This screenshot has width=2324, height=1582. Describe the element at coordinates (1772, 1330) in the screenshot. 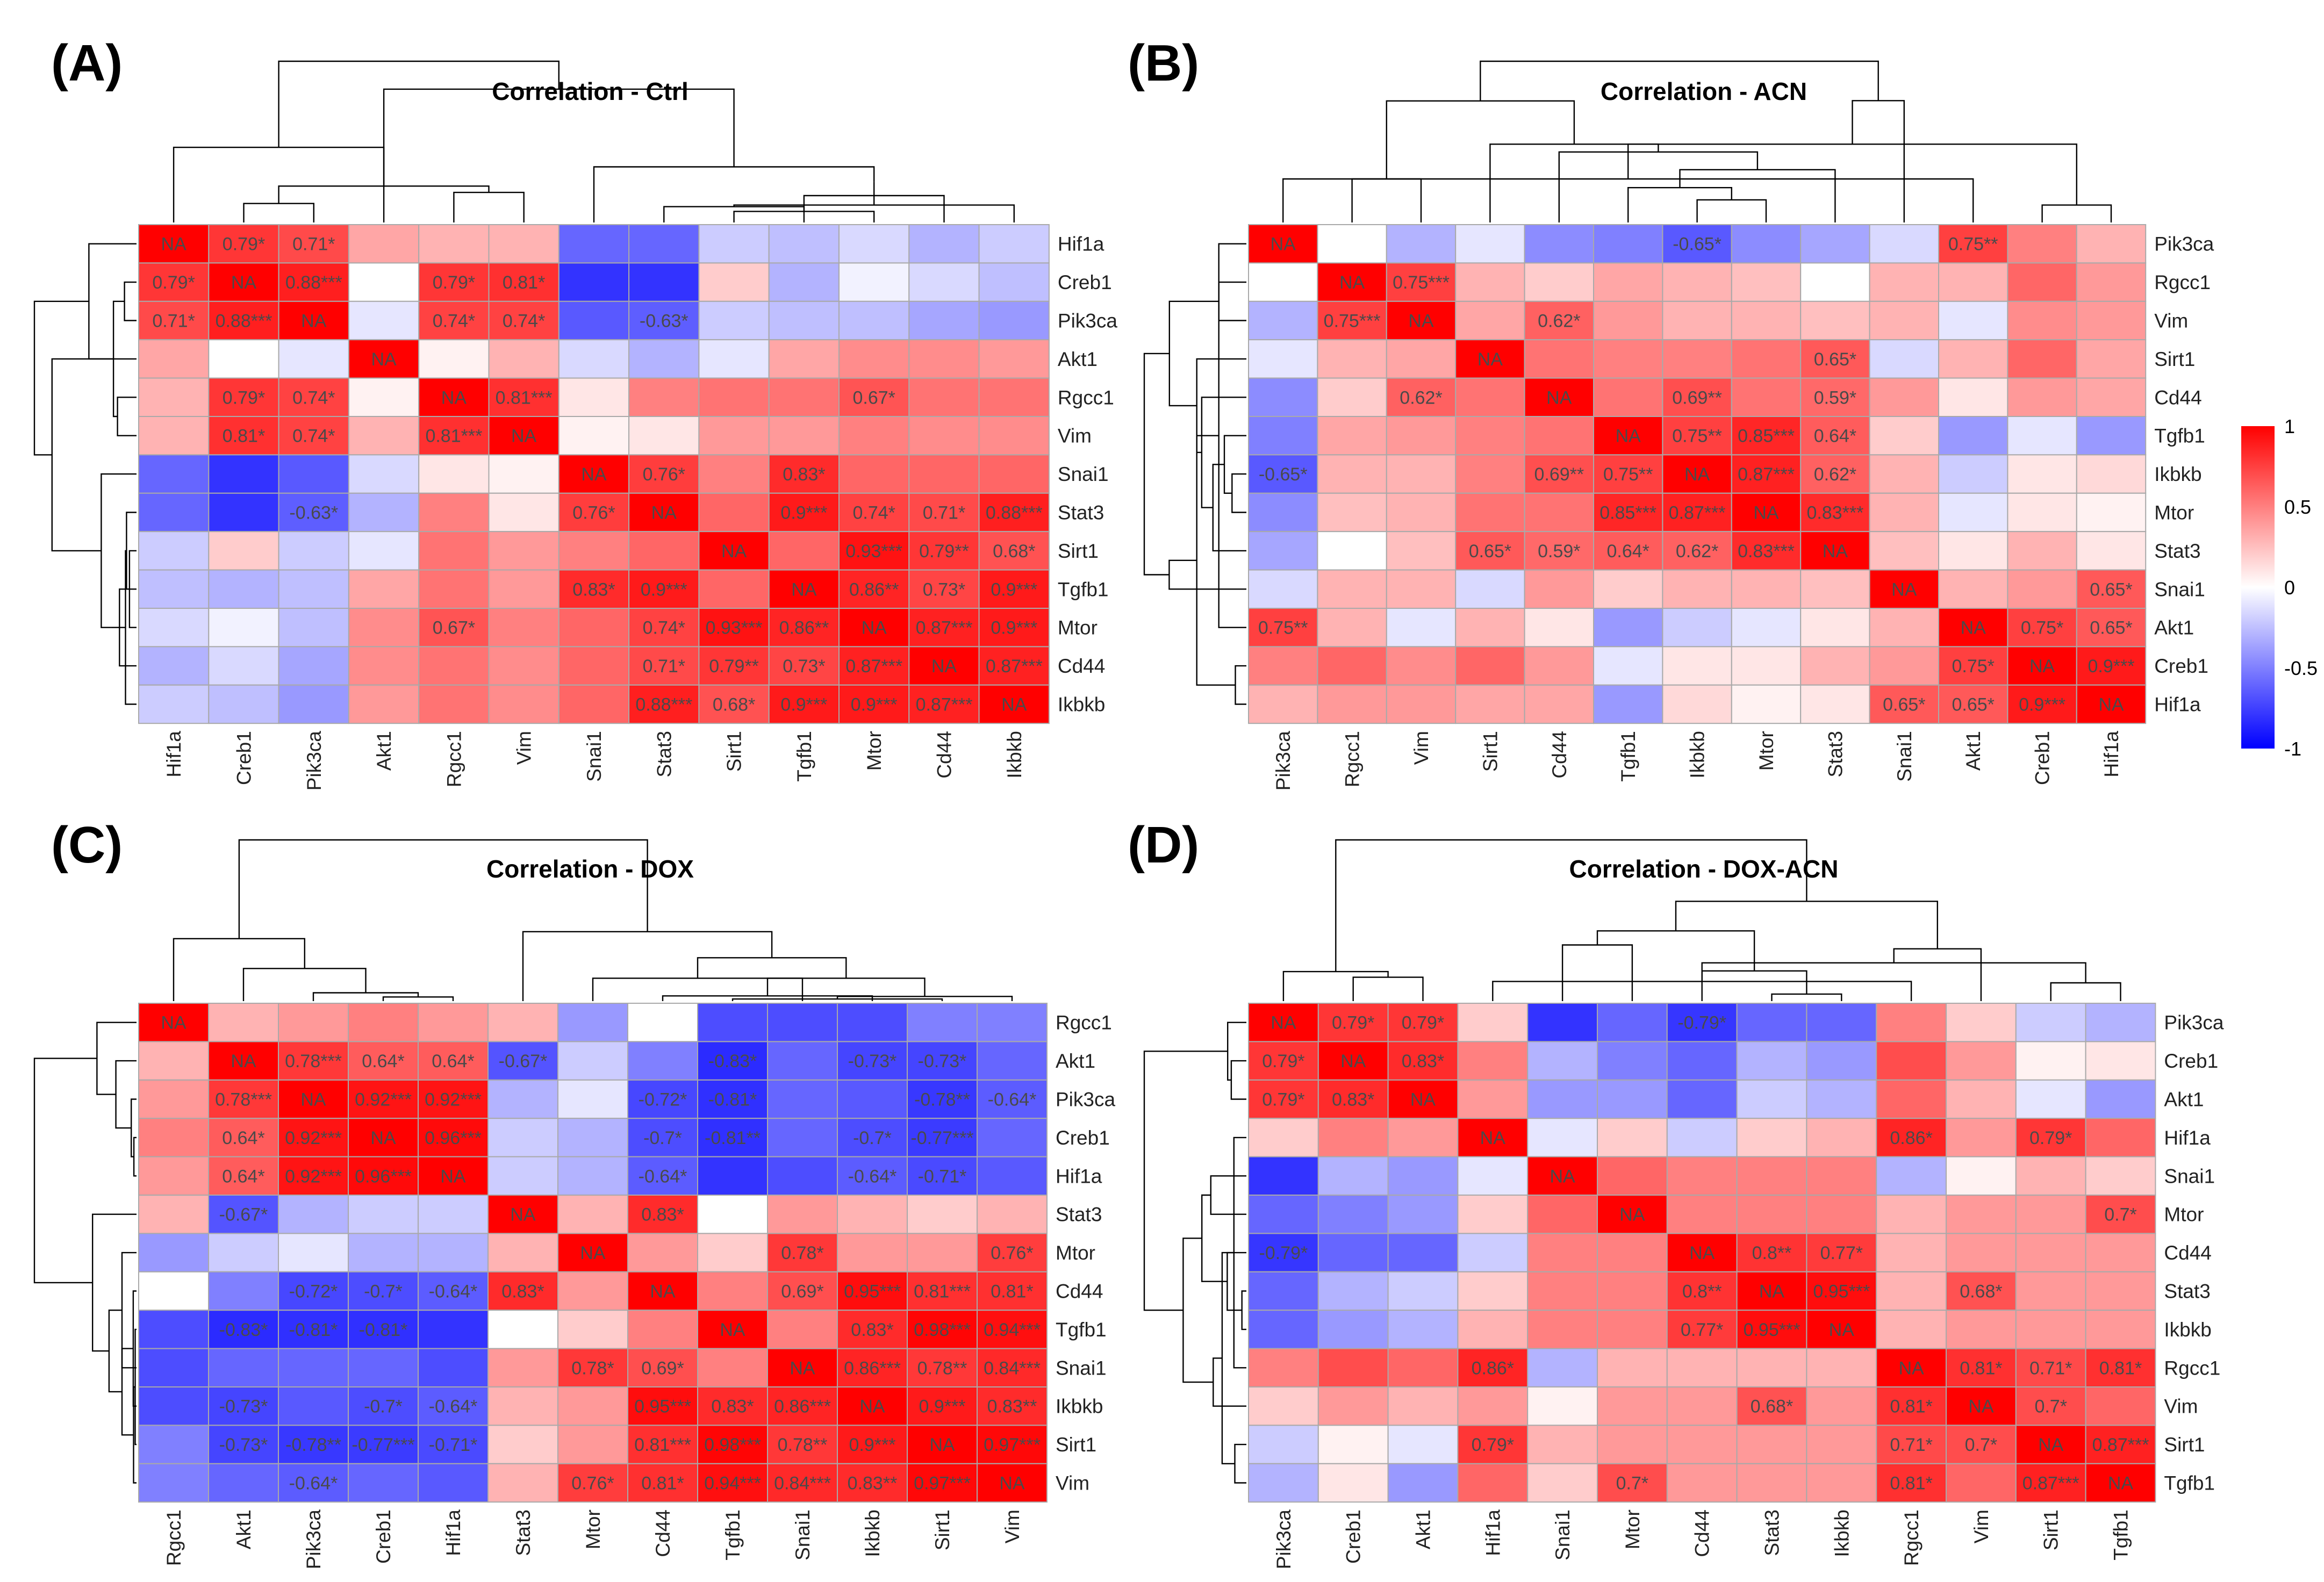

I see `cell-value-label: 0.95***` at that location.